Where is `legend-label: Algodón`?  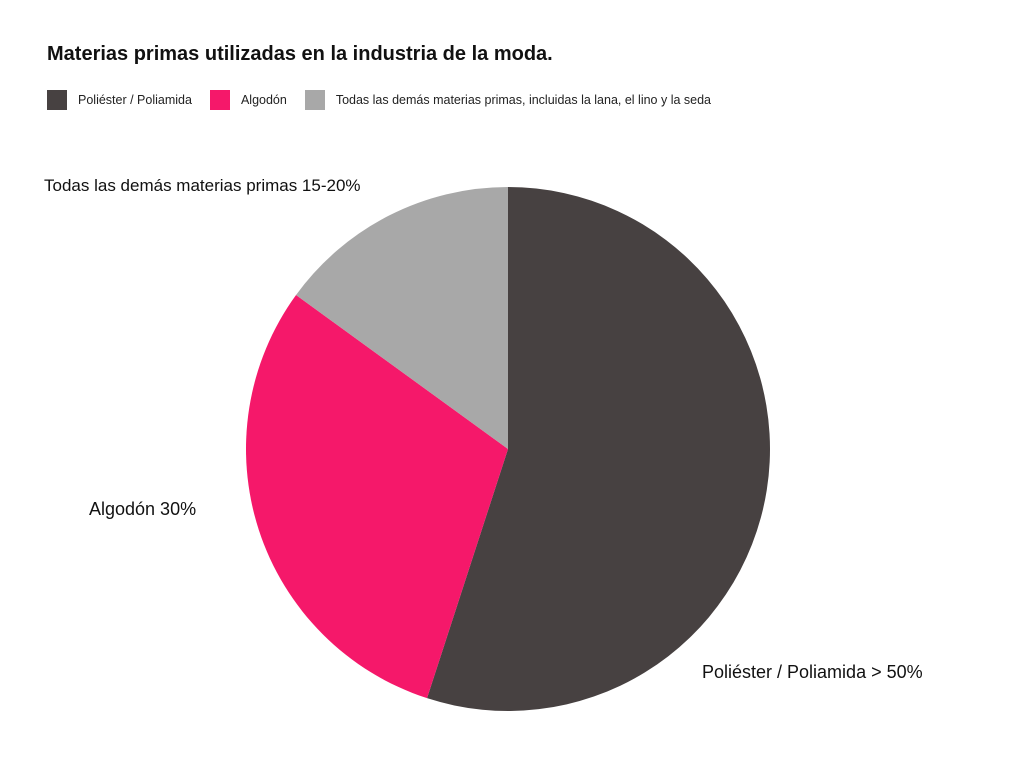
legend-label: Algodón is located at coordinates (263, 100).